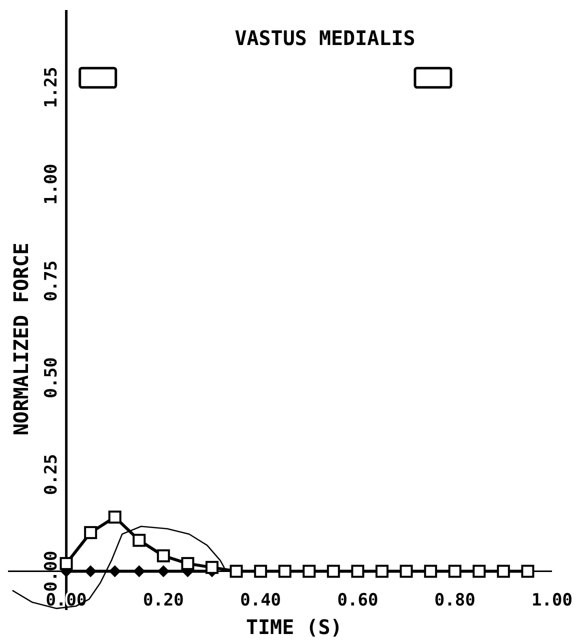 This screenshot has width=579, height=640. What do you see at coordinates (552, 600) in the screenshot?
I see `x-tick-label: 1.00` at bounding box center [552, 600].